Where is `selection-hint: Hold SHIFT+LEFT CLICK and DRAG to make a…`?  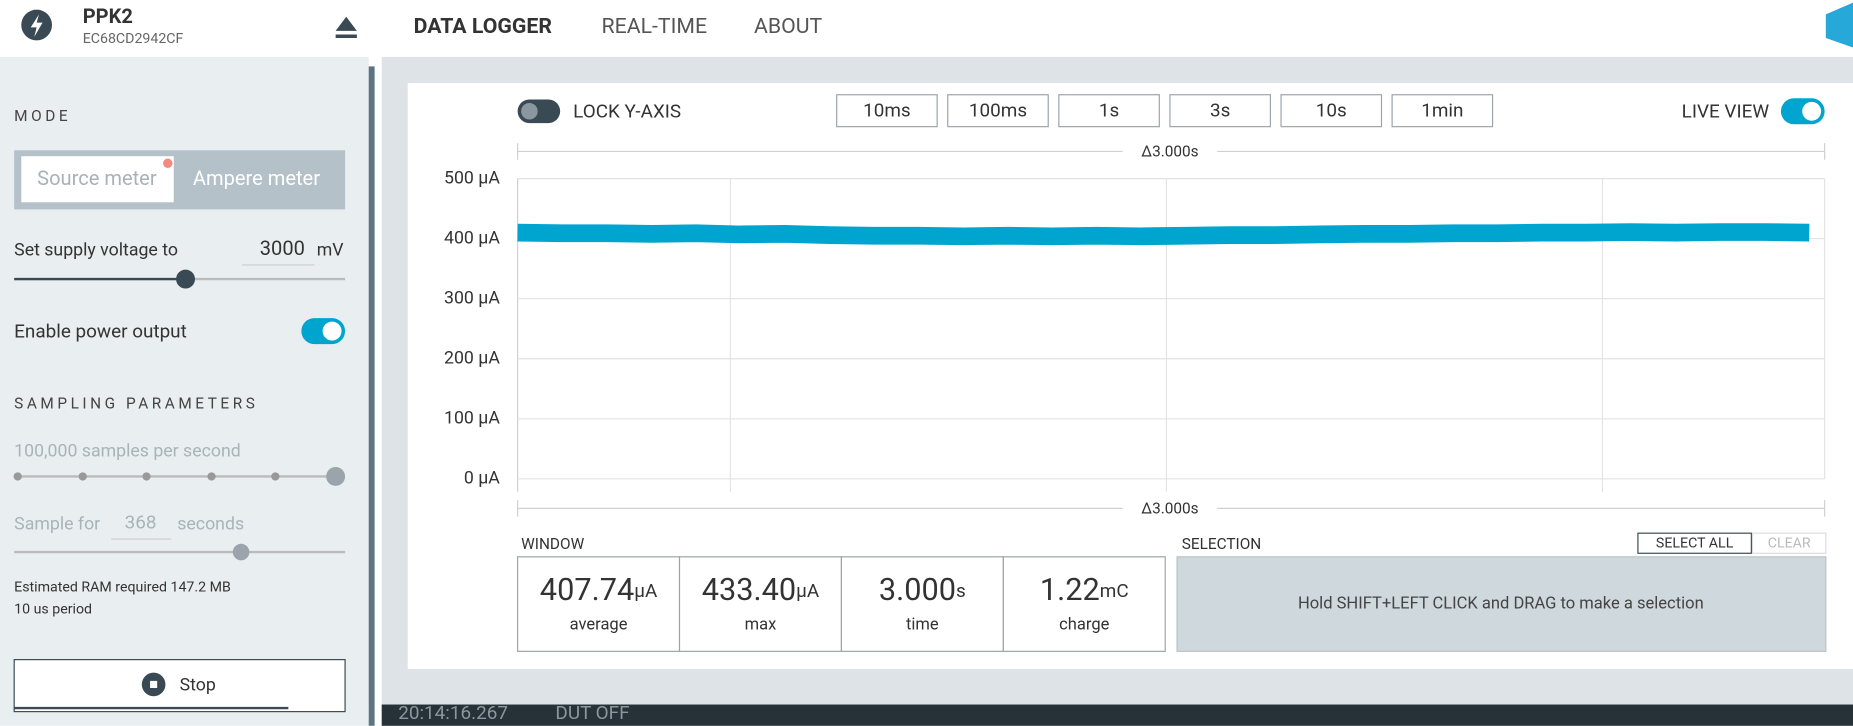 selection-hint: Hold SHIFT+LEFT CLICK and DRAG to make a… is located at coordinates (1501, 603).